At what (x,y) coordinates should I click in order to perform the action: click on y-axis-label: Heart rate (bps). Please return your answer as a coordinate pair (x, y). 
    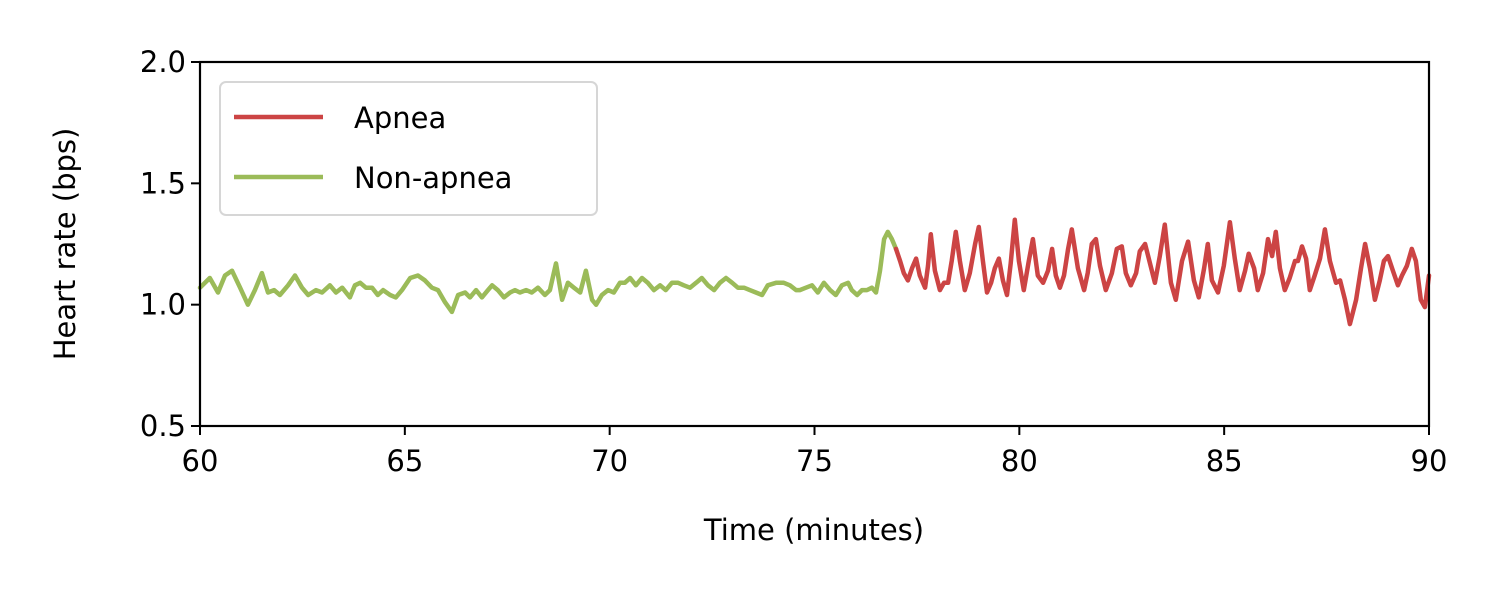
    Looking at the image, I should click on (65, 244).